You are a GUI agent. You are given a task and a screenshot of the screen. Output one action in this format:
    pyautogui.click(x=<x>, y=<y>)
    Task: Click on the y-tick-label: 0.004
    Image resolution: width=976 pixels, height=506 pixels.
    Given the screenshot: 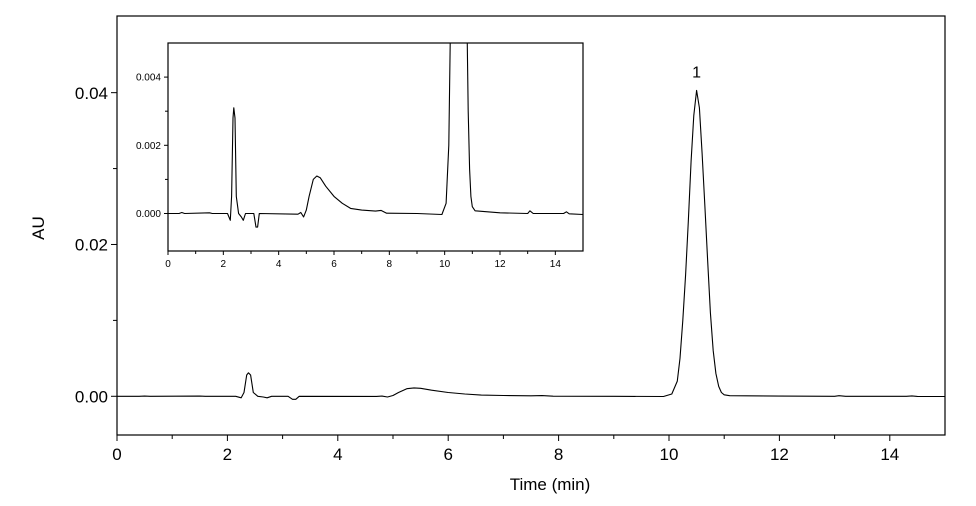 What is the action you would take?
    pyautogui.click(x=148, y=78)
    